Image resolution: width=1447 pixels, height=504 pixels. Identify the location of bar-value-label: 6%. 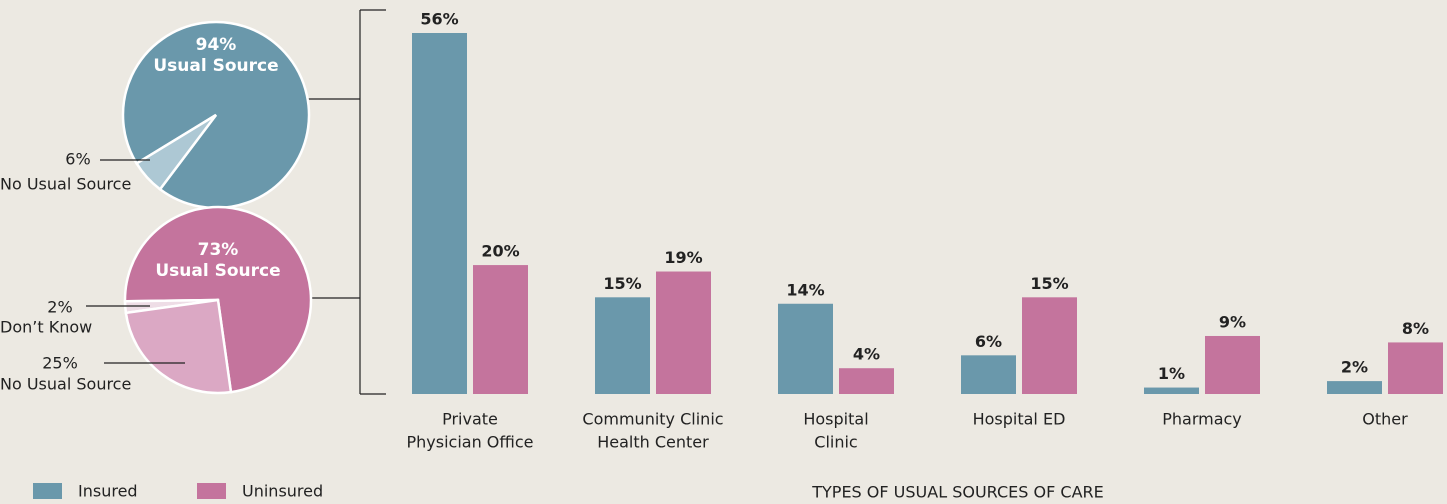
(988, 341).